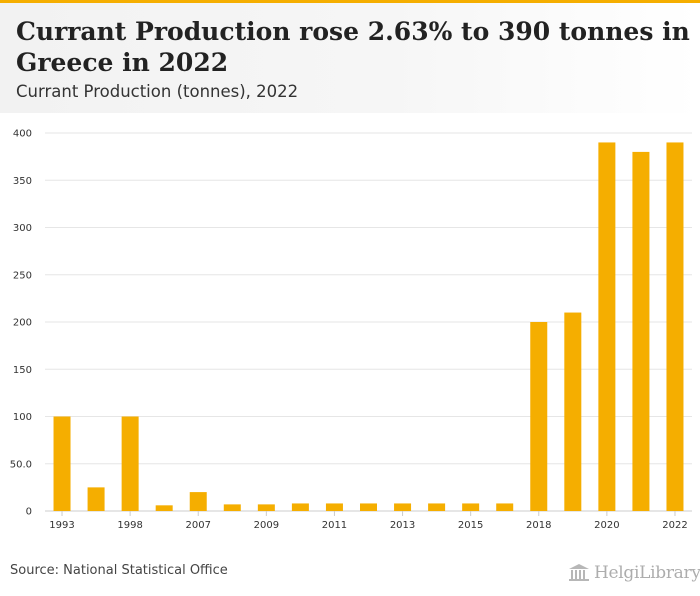 The image size is (700, 596). I want to click on logo-text: HelgiLibrary, so click(647, 573).